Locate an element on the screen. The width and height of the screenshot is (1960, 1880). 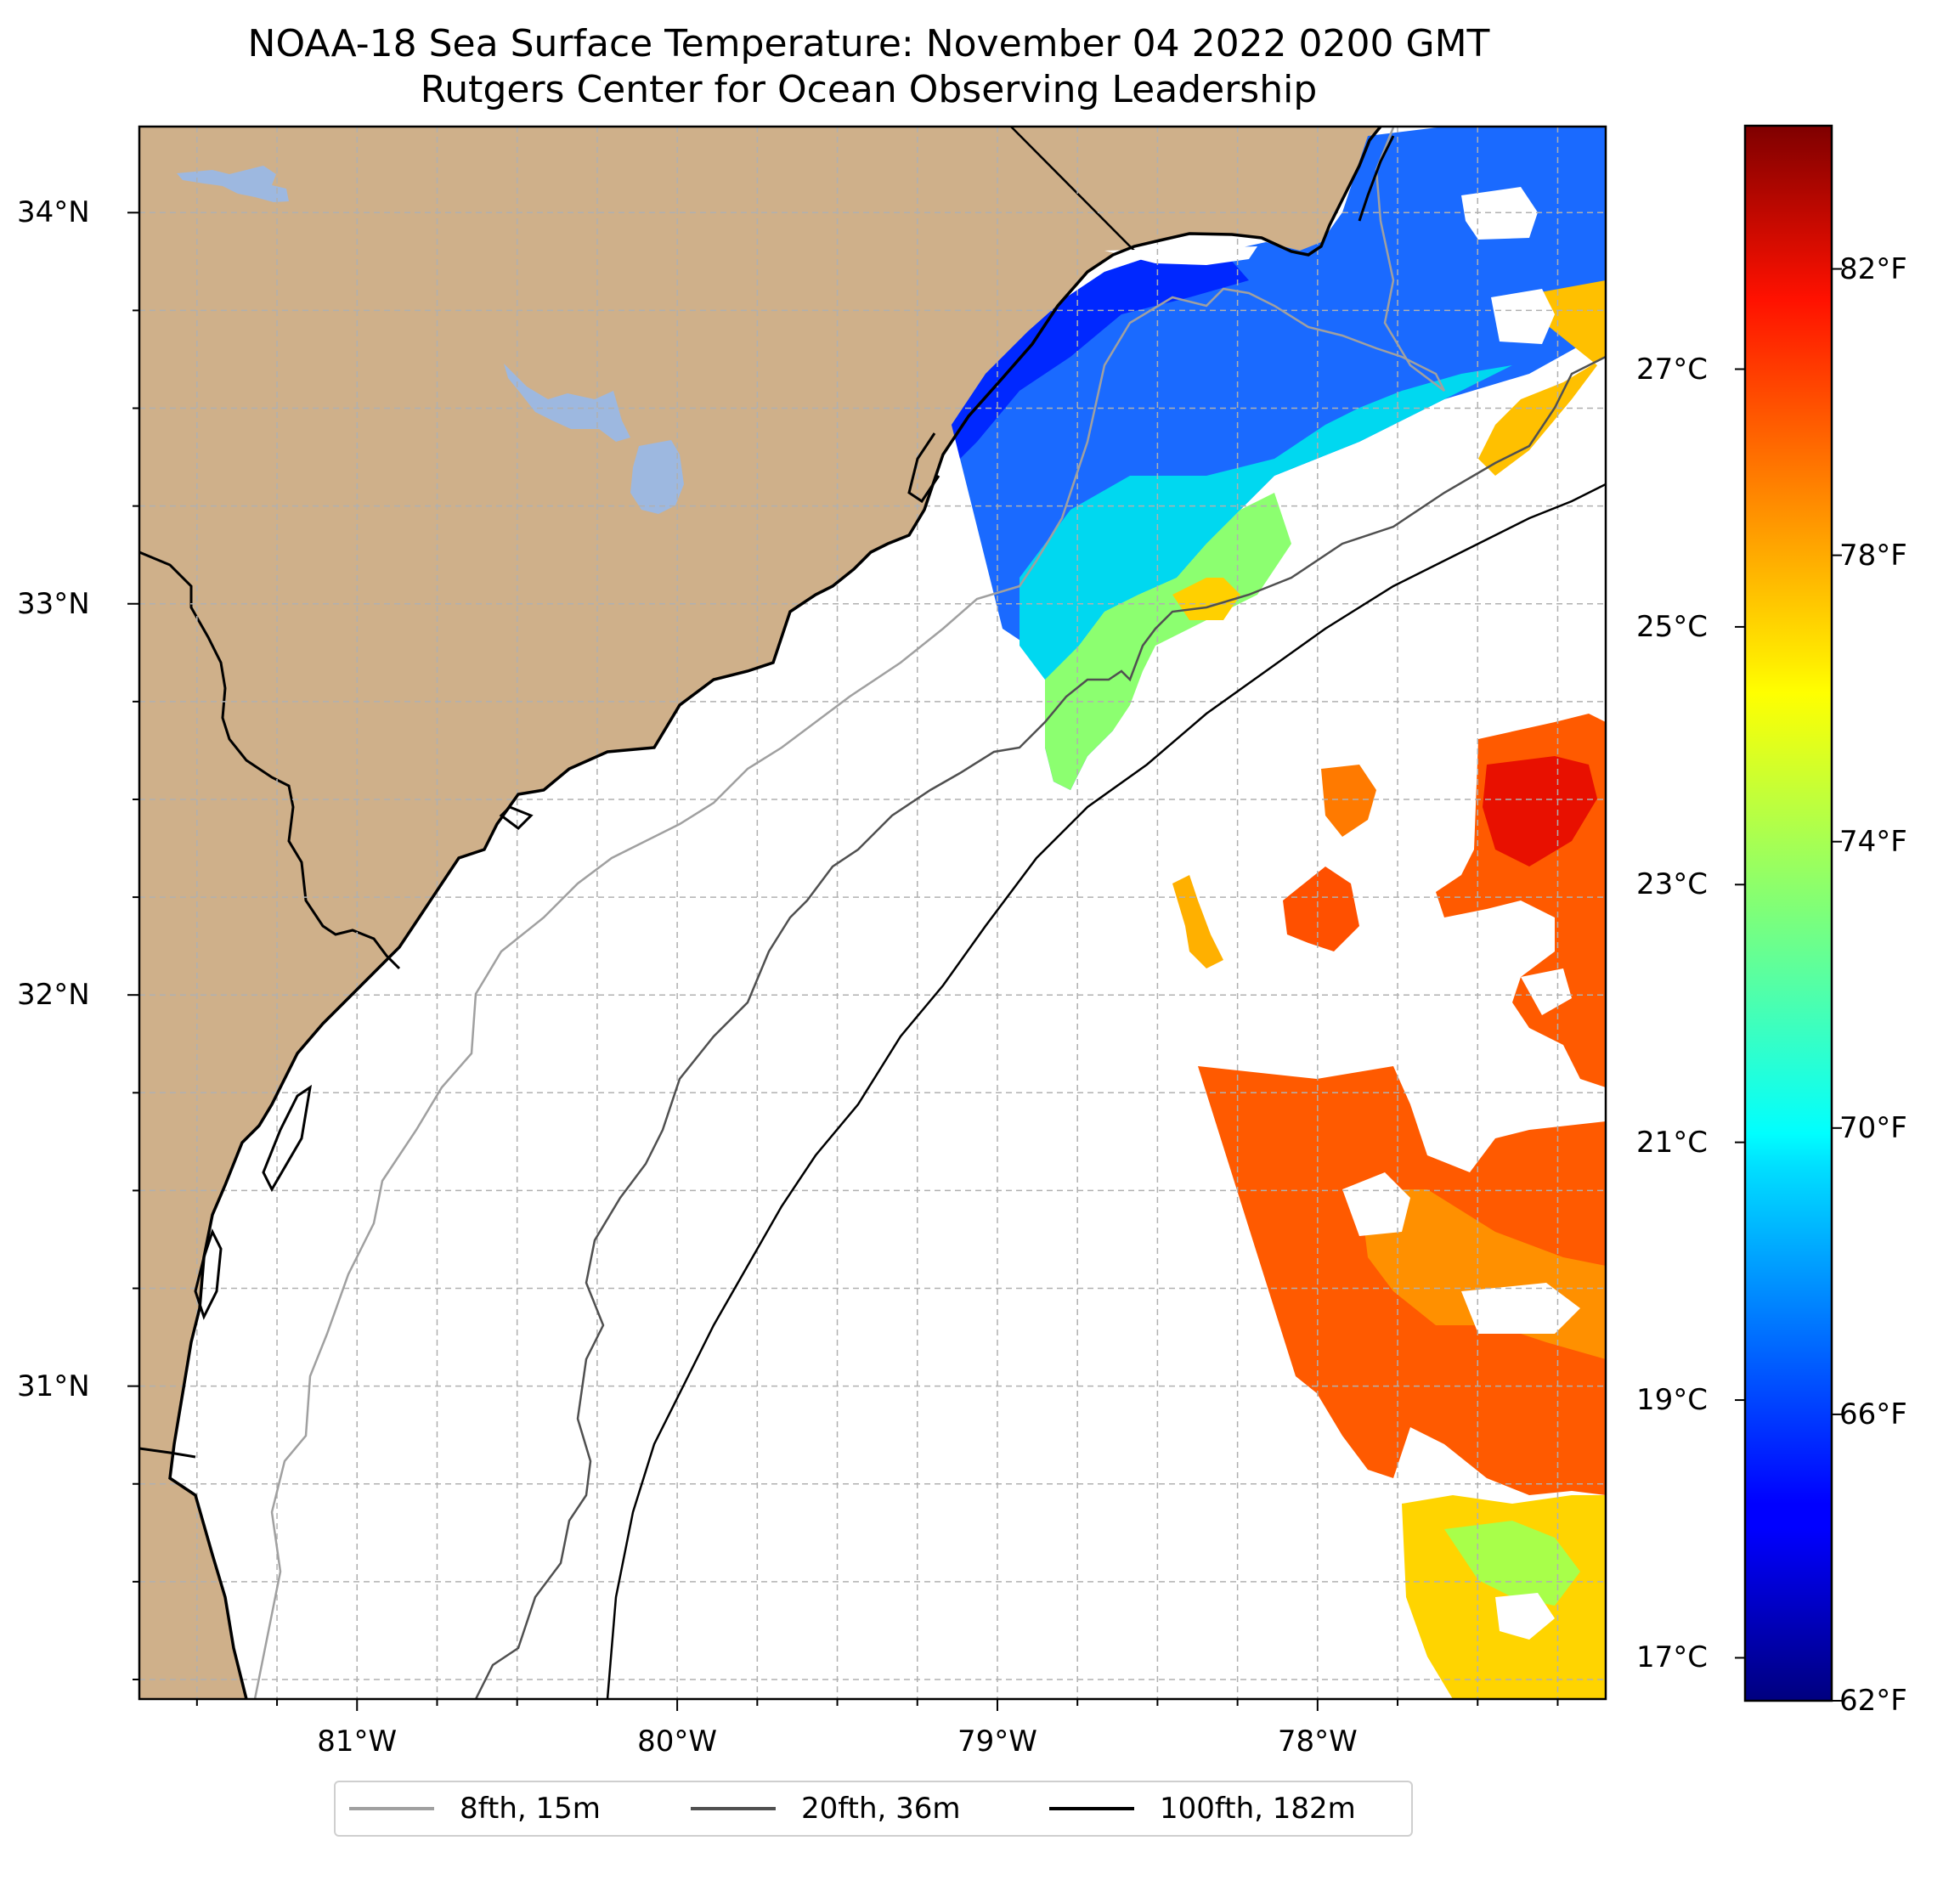
lon-tick-label: 80°W is located at coordinates (678, 1742).